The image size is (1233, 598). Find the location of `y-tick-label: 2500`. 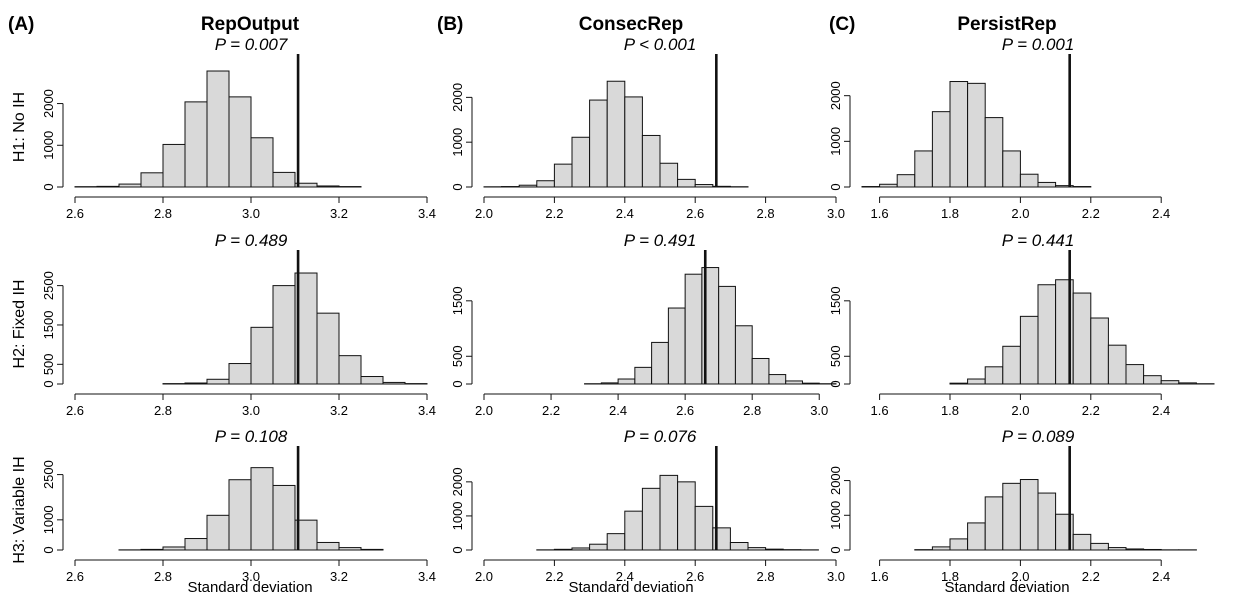

y-tick-label: 2500 is located at coordinates (48, 474).